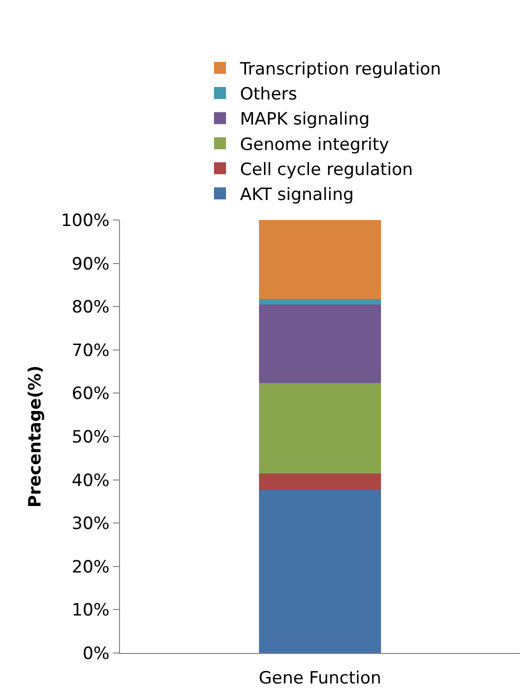 The height and width of the screenshot is (698, 525). I want to click on y-tick-label: 0%, so click(96, 654).